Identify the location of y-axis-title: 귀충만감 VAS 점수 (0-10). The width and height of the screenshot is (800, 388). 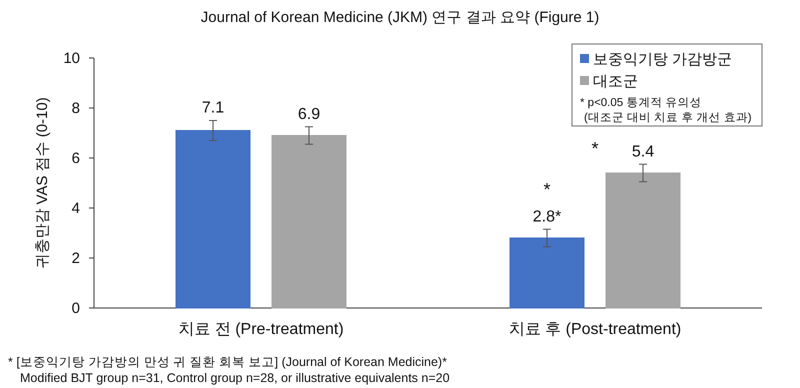
(42, 183).